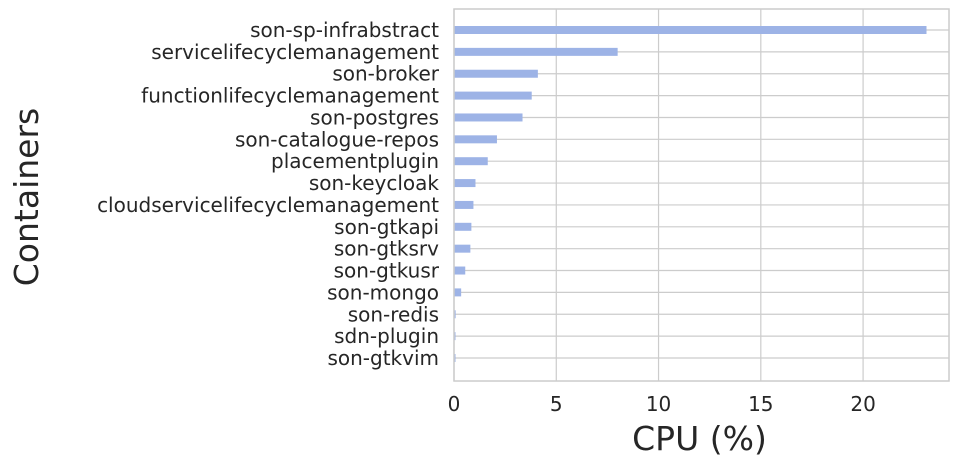 The width and height of the screenshot is (959, 465). What do you see at coordinates (496, 73) in the screenshot?
I see `bar-son-broker` at bounding box center [496, 73].